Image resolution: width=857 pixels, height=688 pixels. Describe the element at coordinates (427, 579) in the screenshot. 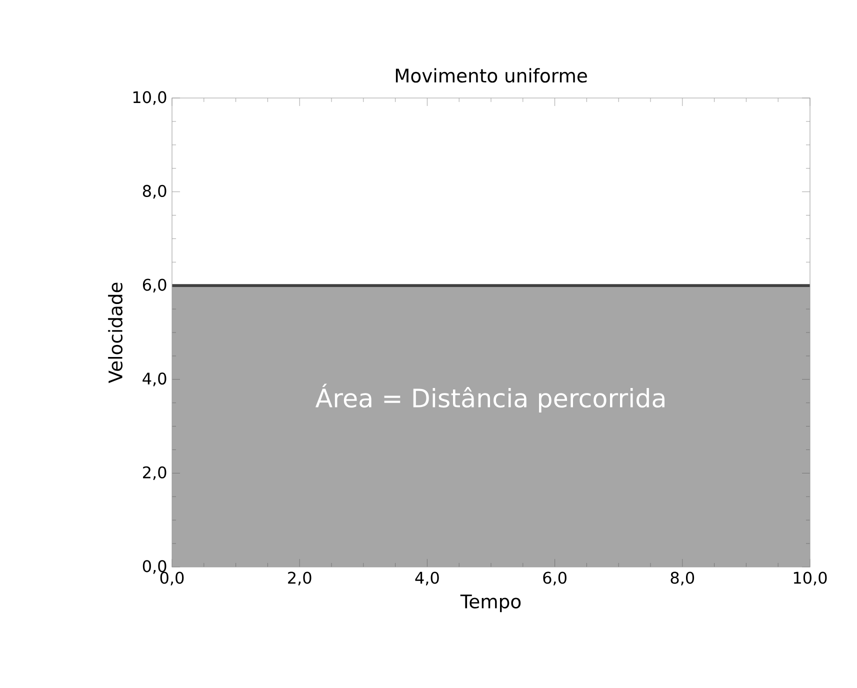

I see `x-tick-label: 4,0` at that location.